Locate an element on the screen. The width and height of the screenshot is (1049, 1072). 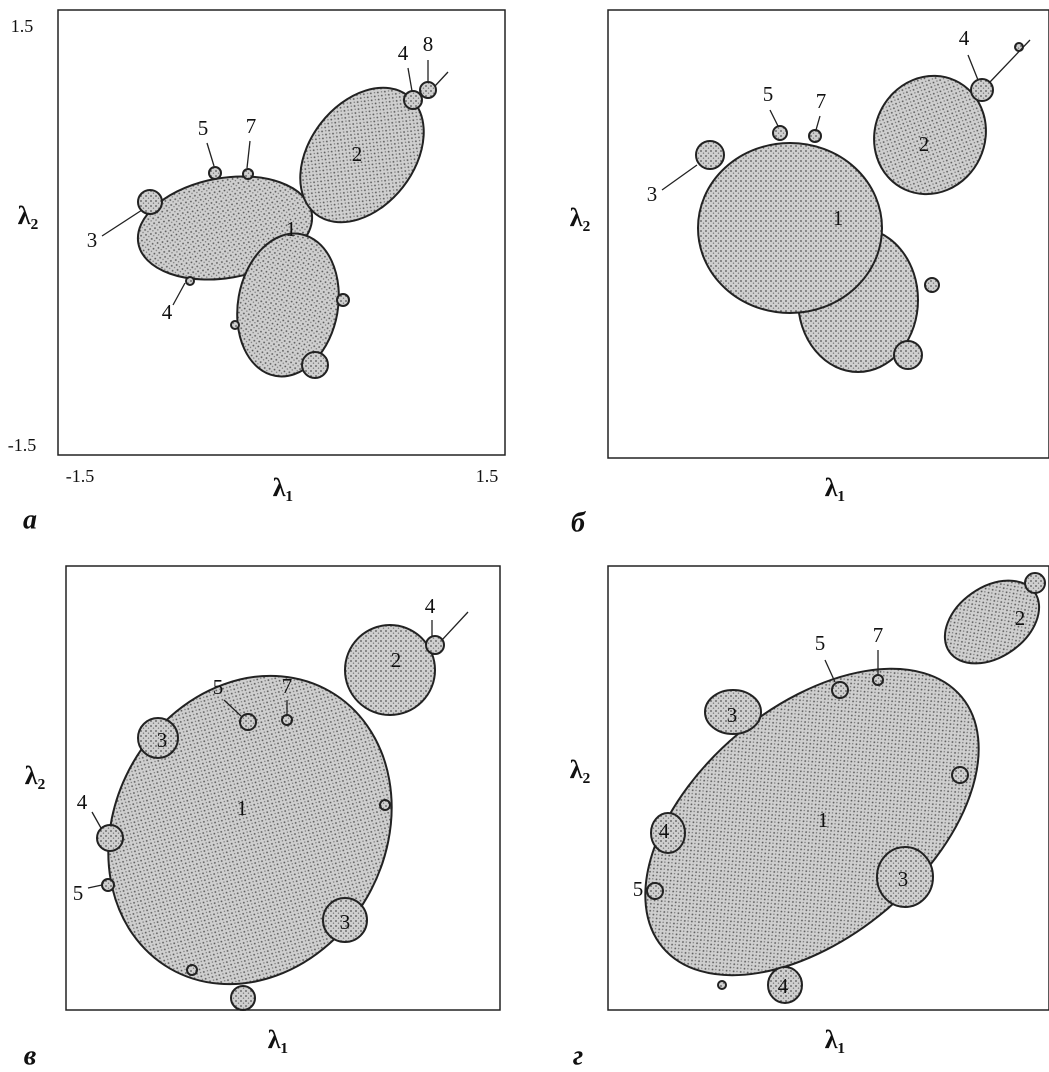
panel-letter: в is located at coordinates (30, 1055).